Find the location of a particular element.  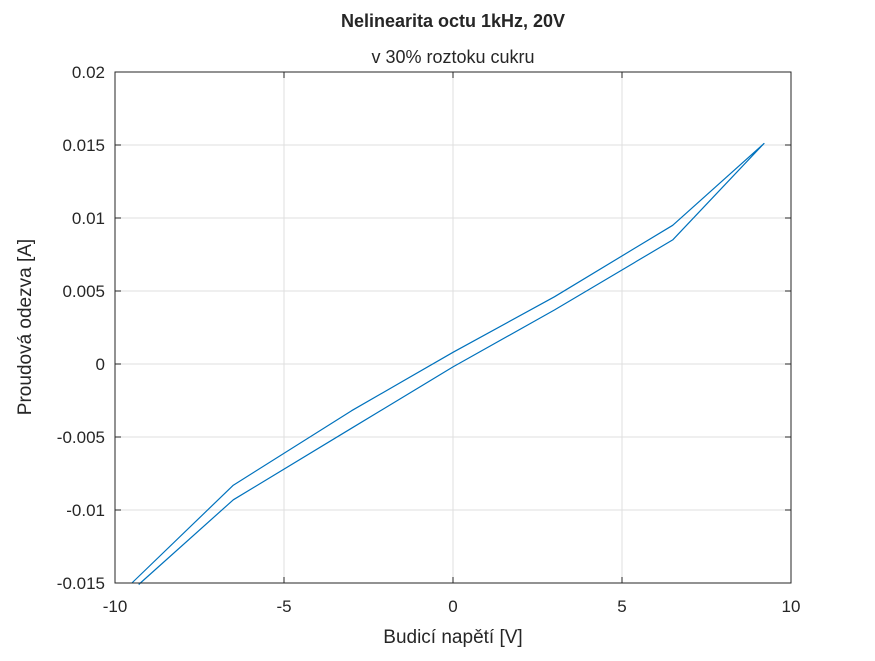

y-tick-label: -0.01 is located at coordinates (85, 510).